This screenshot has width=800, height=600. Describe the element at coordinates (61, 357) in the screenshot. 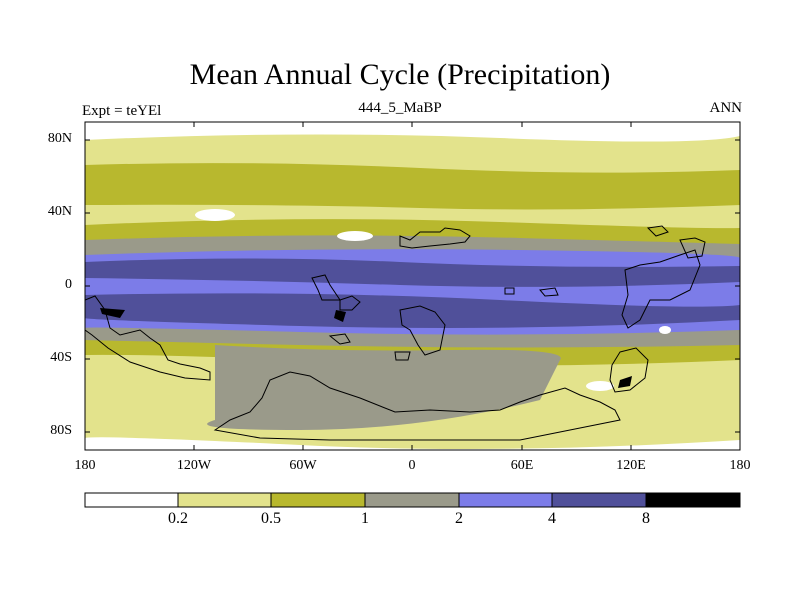

I see `y-tick-40s: 40S` at that location.